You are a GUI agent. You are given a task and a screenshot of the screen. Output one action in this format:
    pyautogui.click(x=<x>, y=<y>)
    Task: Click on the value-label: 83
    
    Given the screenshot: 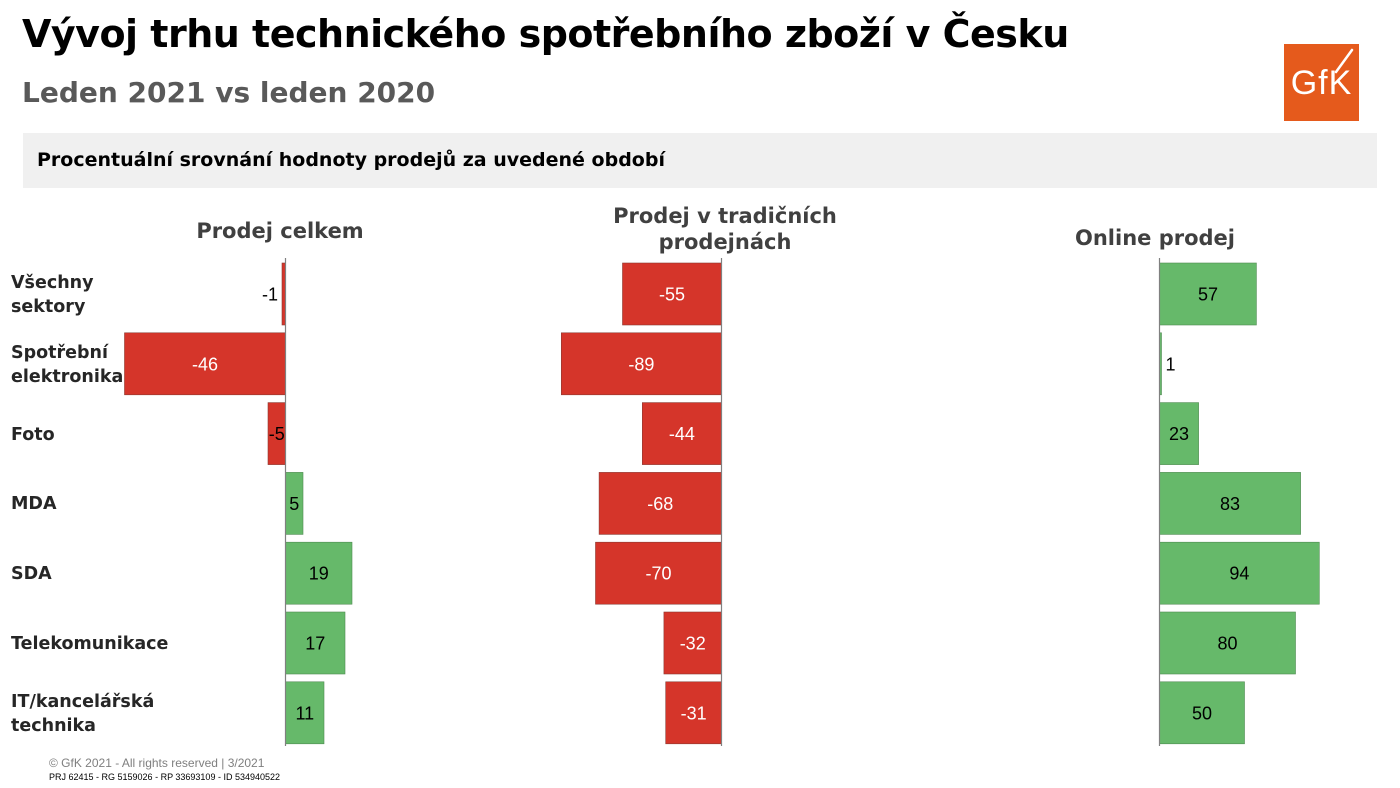 What is the action you would take?
    pyautogui.click(x=1230, y=504)
    